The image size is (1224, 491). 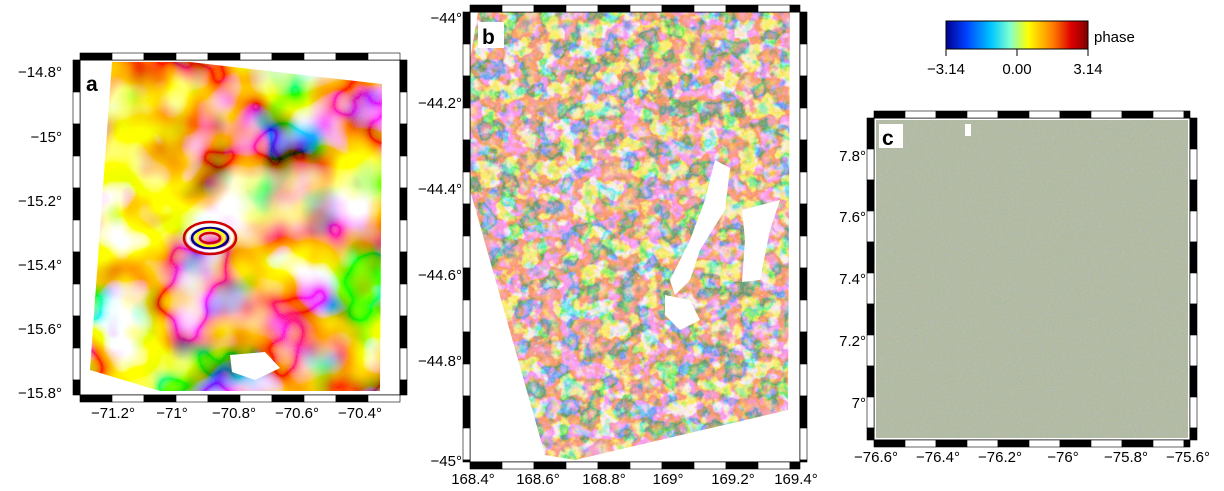 I want to click on panel-a-y-tick: −15.6°, so click(x=40, y=329).